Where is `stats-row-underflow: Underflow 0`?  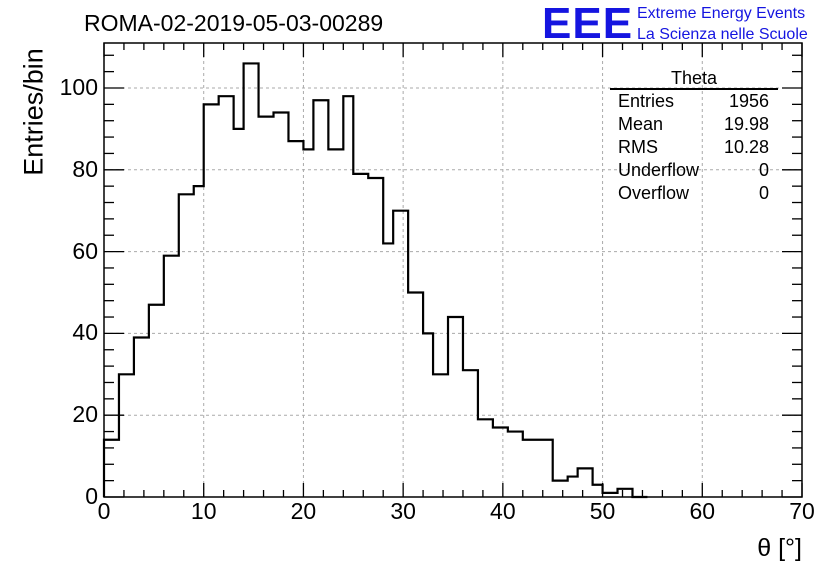
stats-row-underflow: Underflow 0 is located at coordinates (694, 170).